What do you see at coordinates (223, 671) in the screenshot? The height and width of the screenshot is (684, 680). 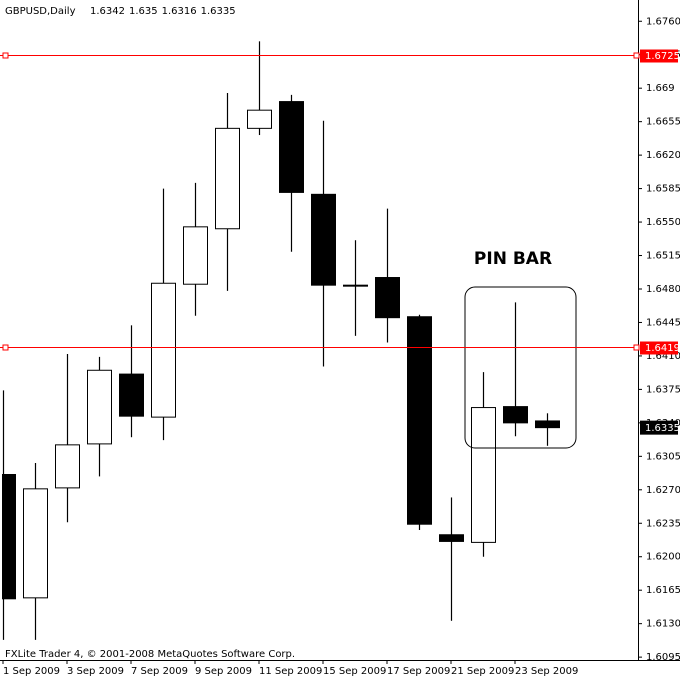 I see `x-tick-label: 9 Sep 2009` at bounding box center [223, 671].